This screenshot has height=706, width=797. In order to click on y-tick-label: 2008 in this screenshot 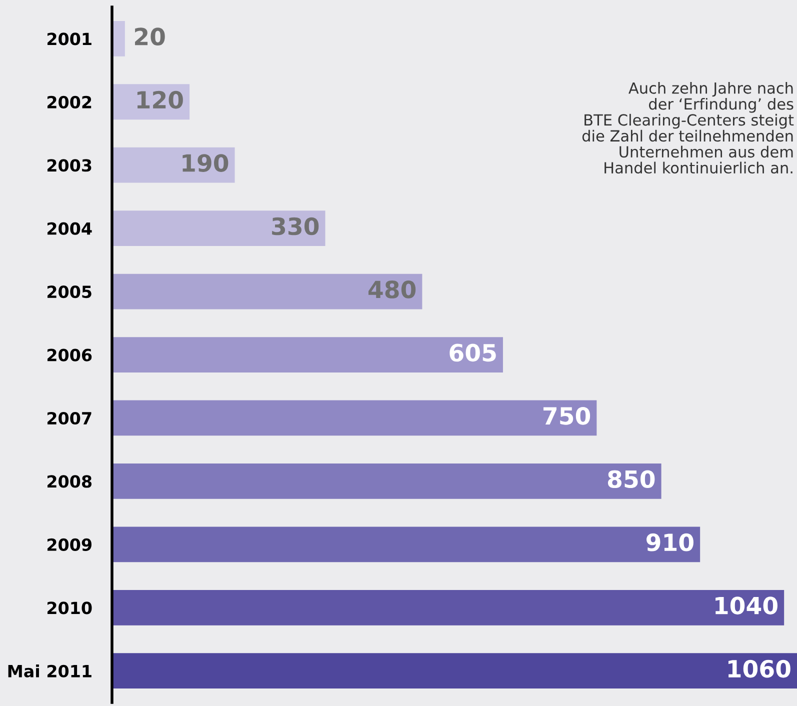, I will do `click(69, 481)`.